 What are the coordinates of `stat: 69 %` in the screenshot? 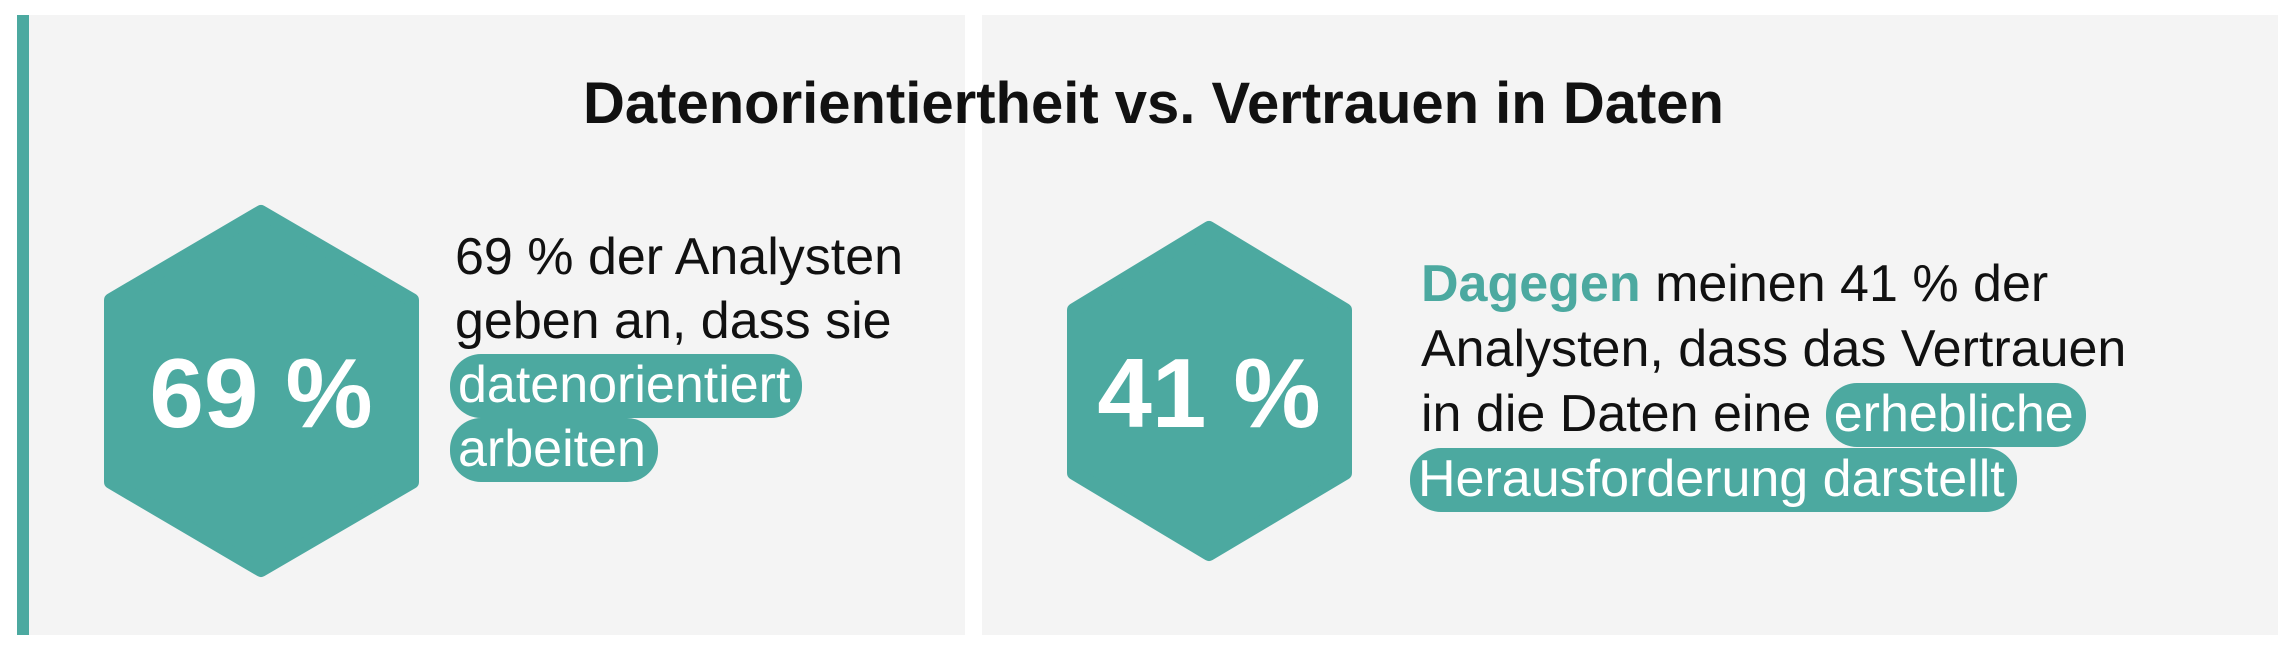 It's located at (261, 393).